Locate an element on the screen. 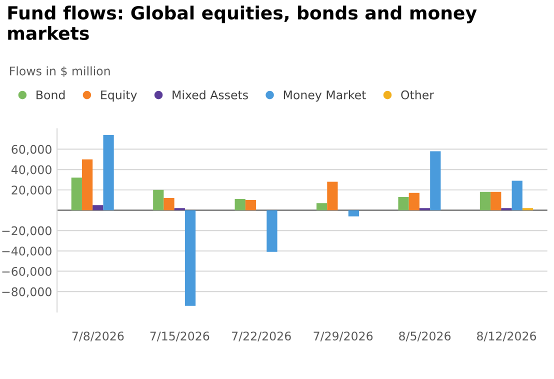 Image resolution: width=554 pixels, height=379 pixels. legend-label: Equity is located at coordinates (119, 96).